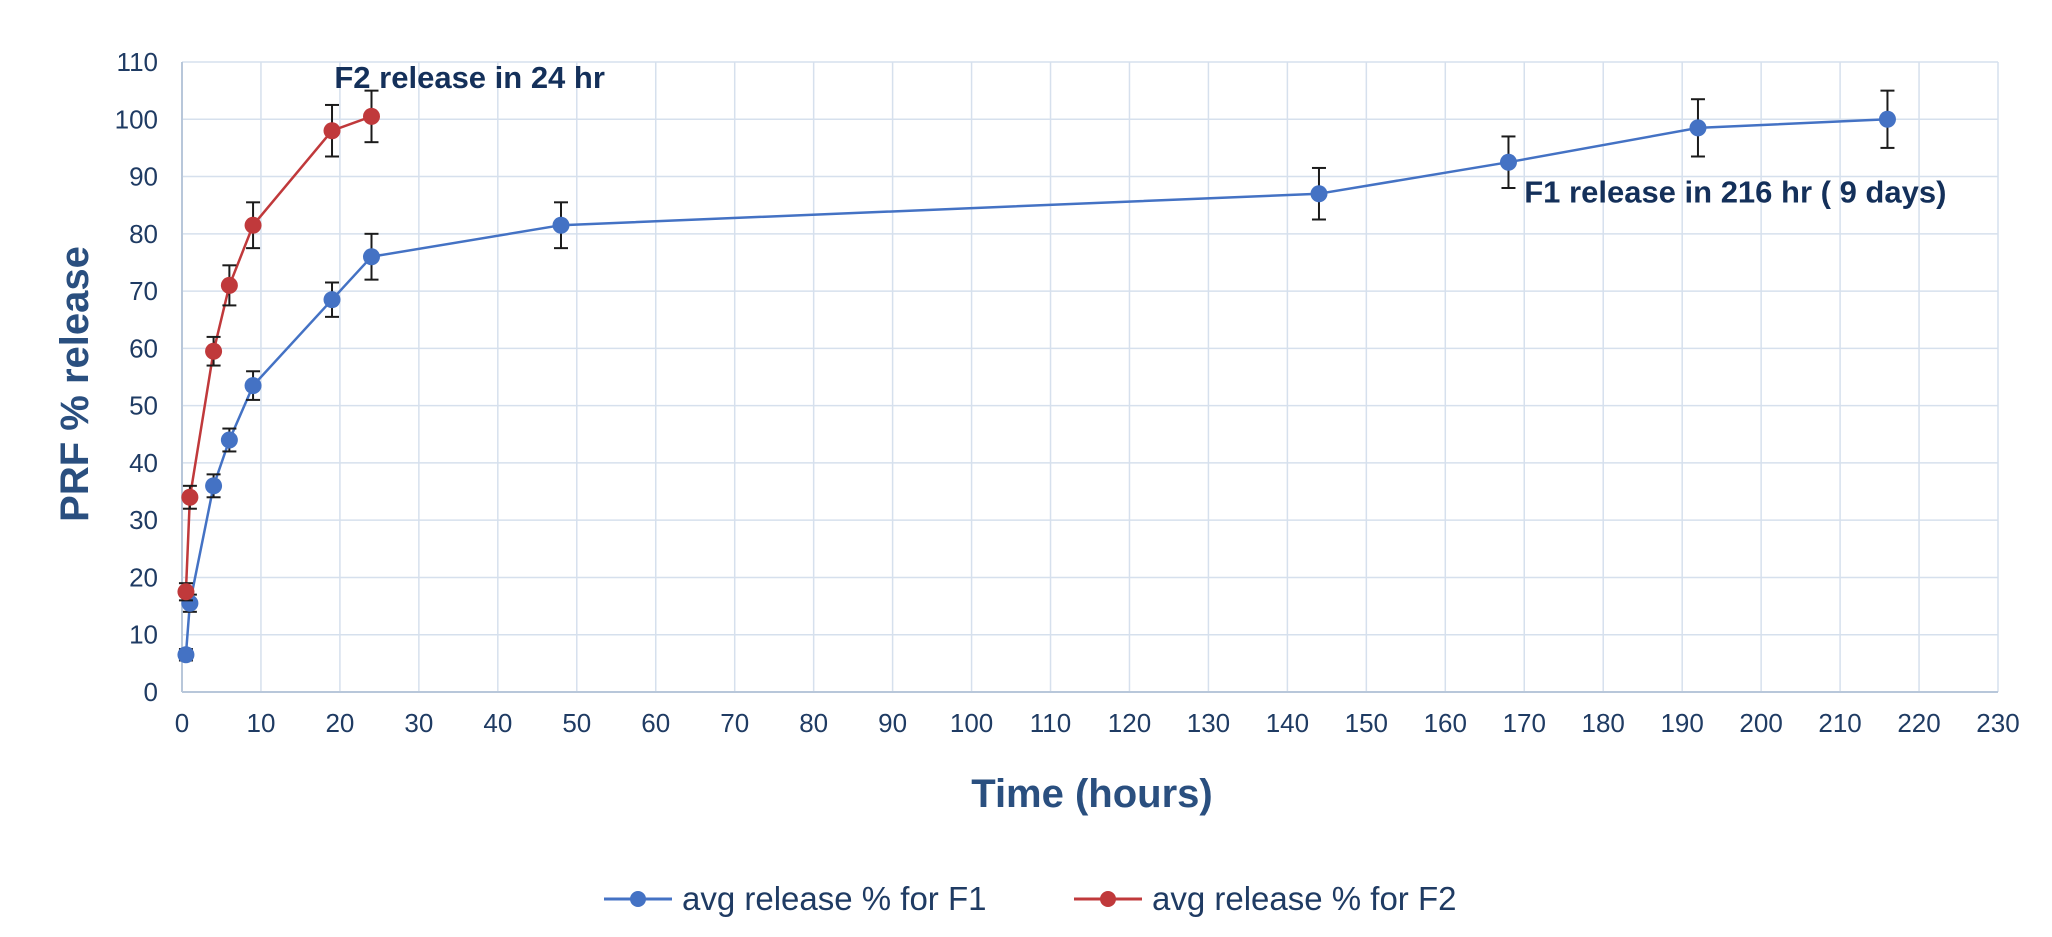 The image size is (2052, 937). I want to click on y-tick-label: 0, so click(151, 692).